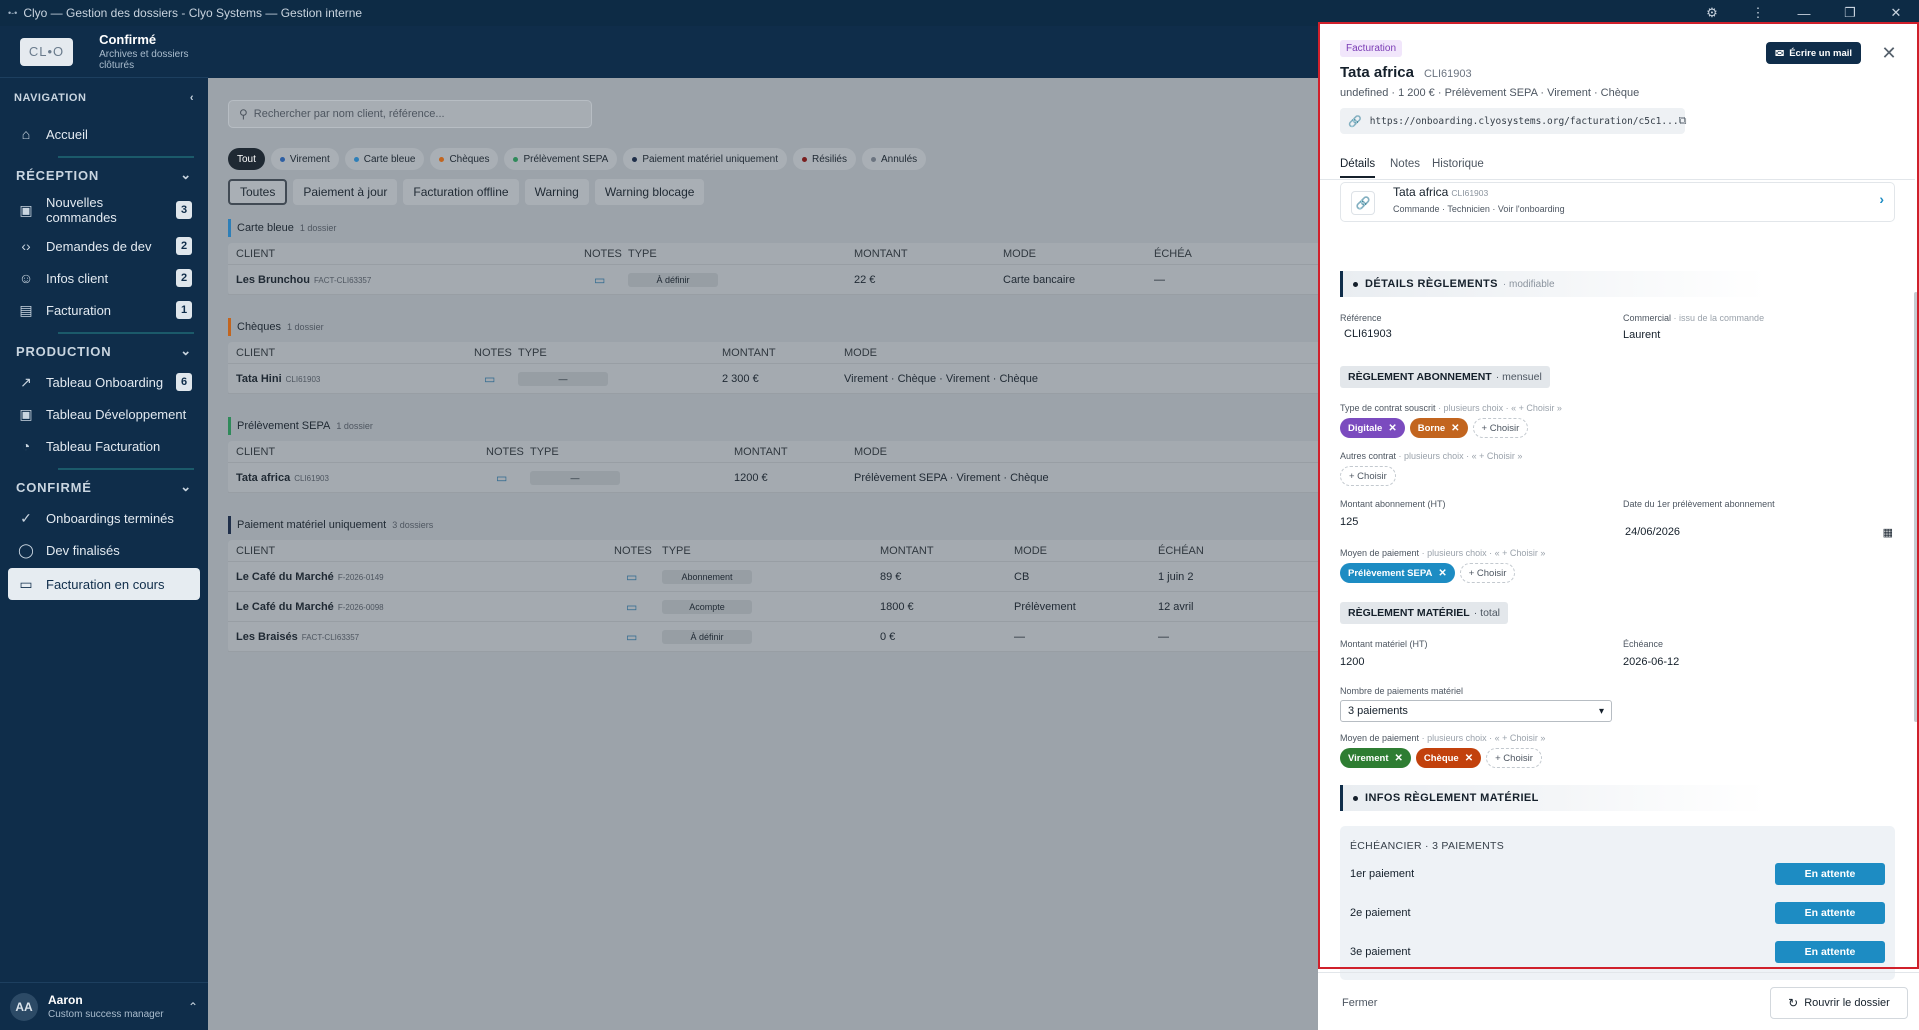 The height and width of the screenshot is (1030, 1919). I want to click on card-icon: ▭, so click(26, 583).